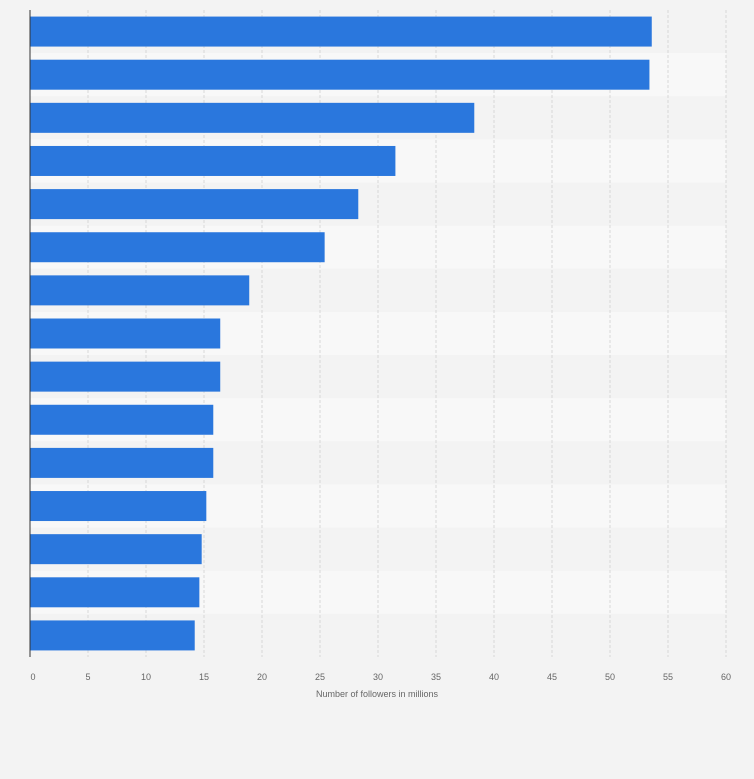 The image size is (754, 779). I want to click on x-tick-label: 60, so click(726, 677).